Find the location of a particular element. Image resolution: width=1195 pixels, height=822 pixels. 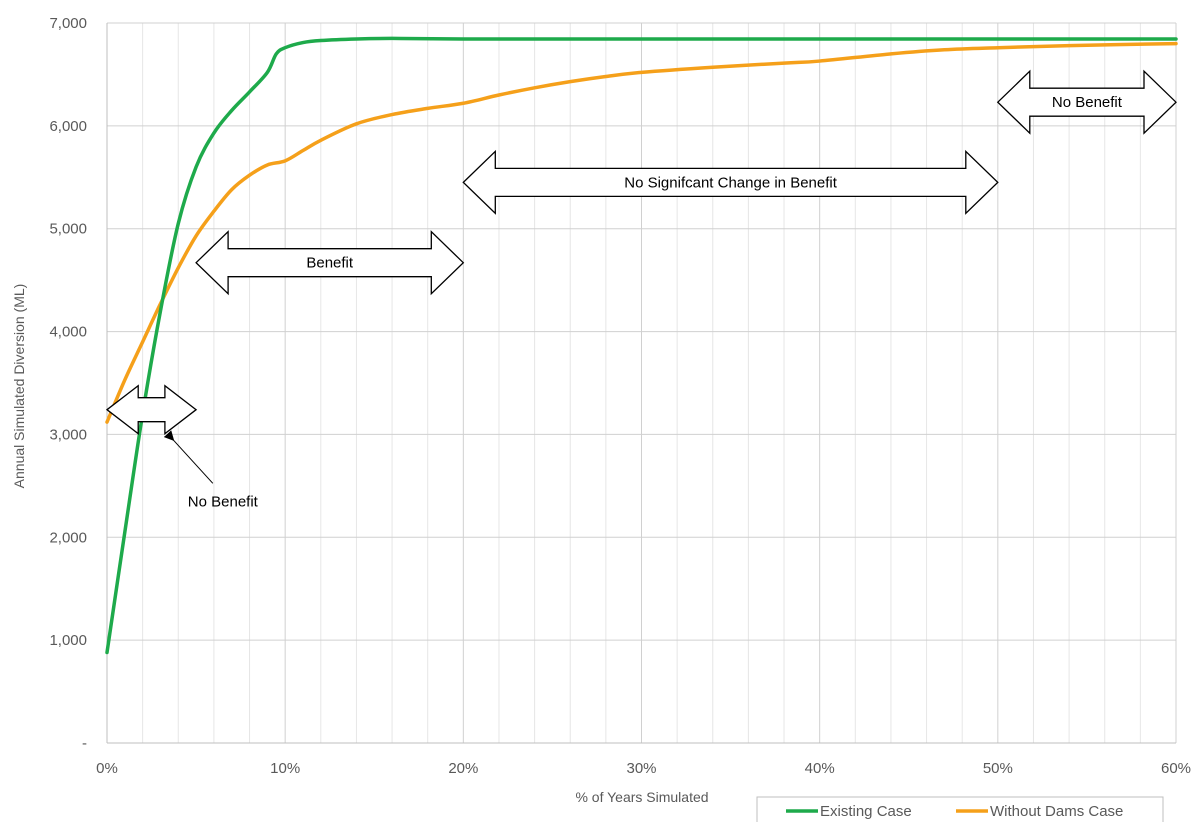

annotation-label: Benefit is located at coordinates (330, 263).